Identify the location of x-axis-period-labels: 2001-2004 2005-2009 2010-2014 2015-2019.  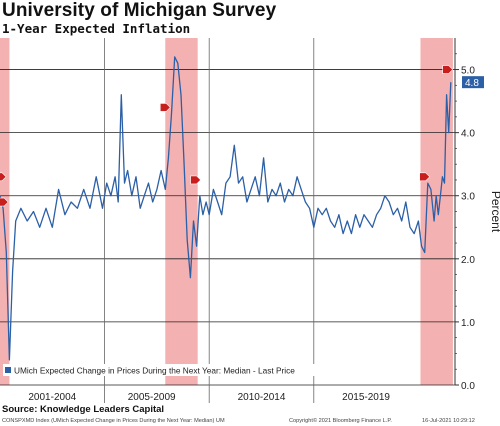
(209, 397).